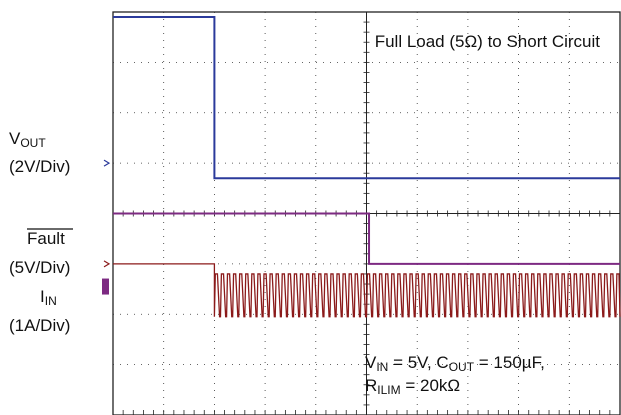 The width and height of the screenshot is (621, 415). I want to click on iin-marker-arrow, so click(107, 264).